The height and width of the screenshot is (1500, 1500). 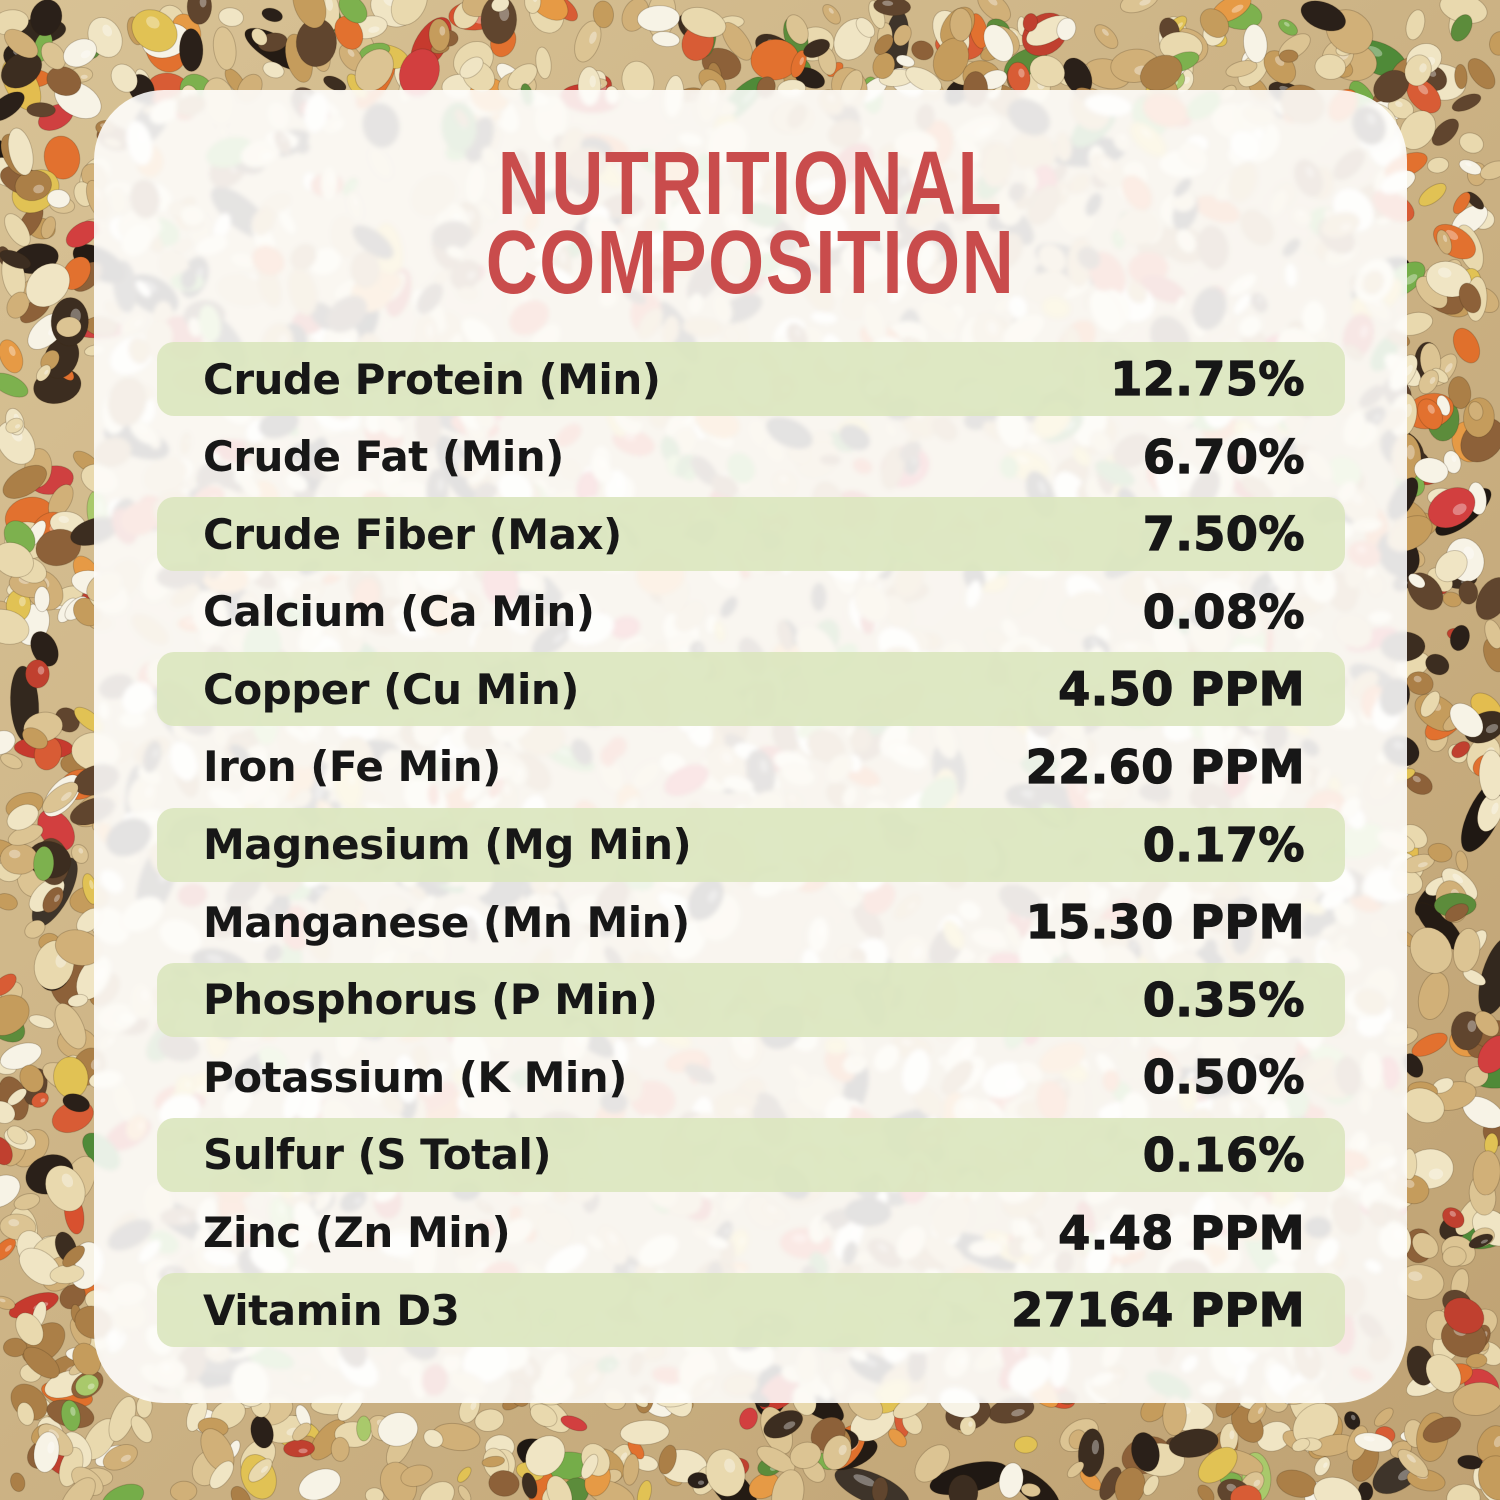 What do you see at coordinates (751, 457) in the screenshot?
I see `table-row: Crude Fat (Min) 6.70%` at bounding box center [751, 457].